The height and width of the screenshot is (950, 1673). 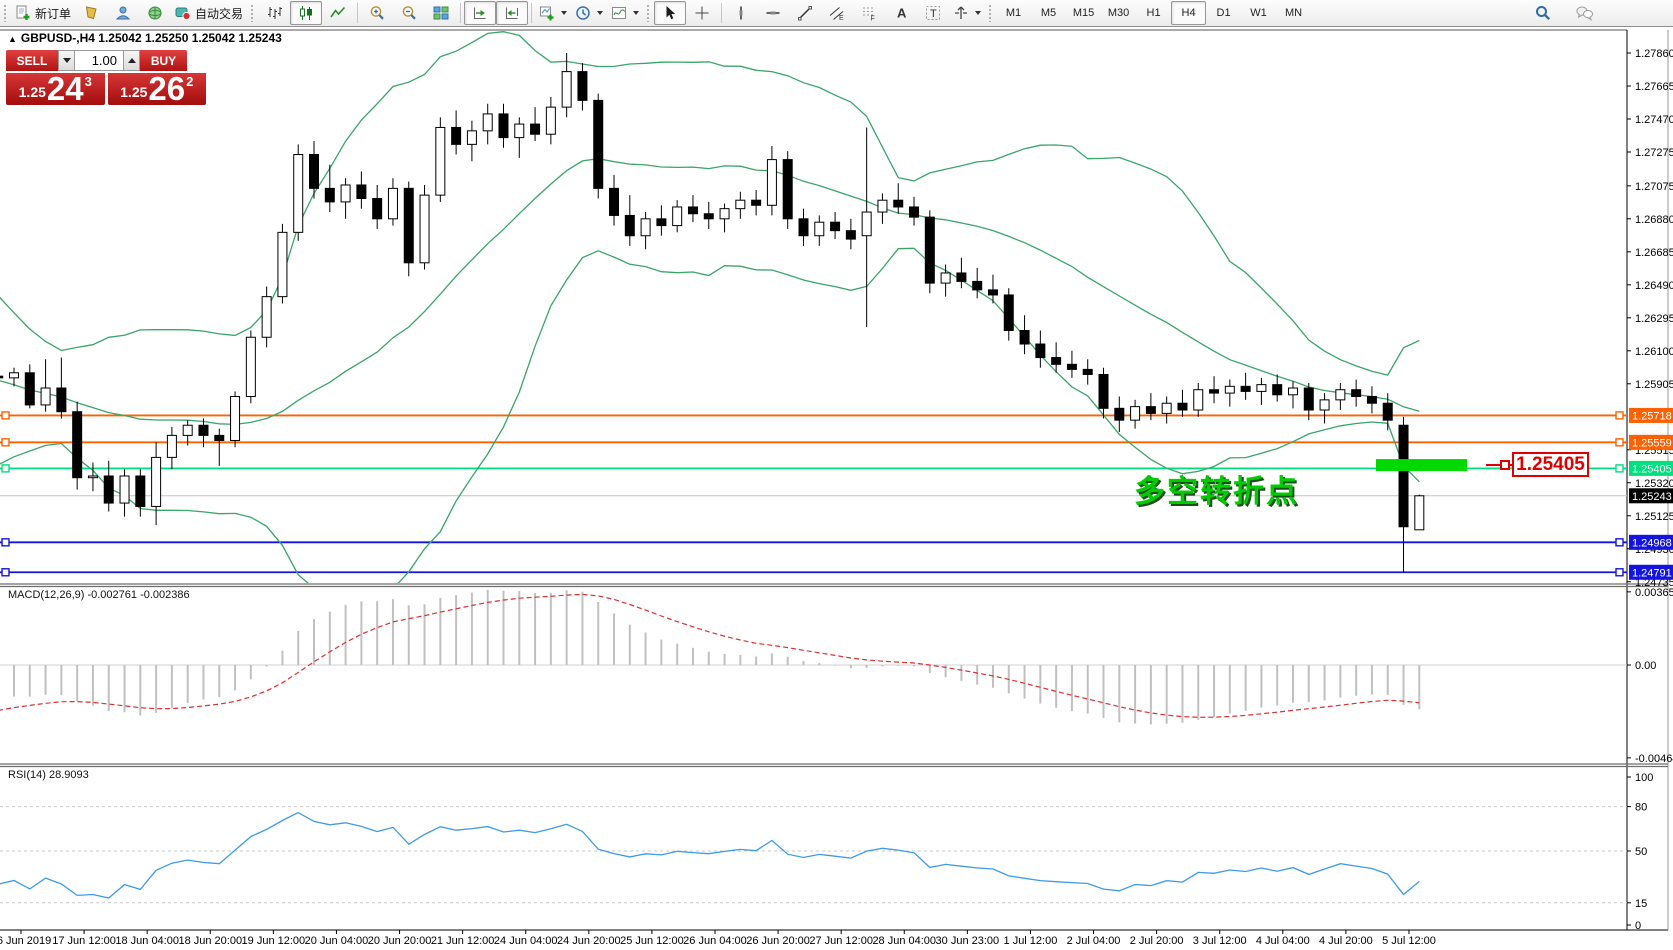 I want to click on price-callout: 1.25405, so click(x=1550, y=464).